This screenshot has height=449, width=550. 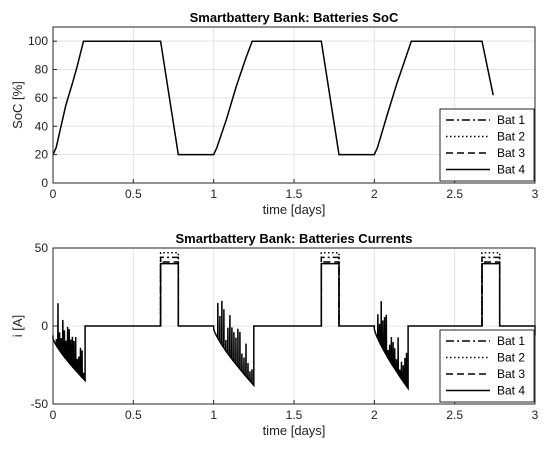 What do you see at coordinates (294, 17) in the screenshot?
I see `chart-title: Smartbattery Bank: Batteries SoC` at bounding box center [294, 17].